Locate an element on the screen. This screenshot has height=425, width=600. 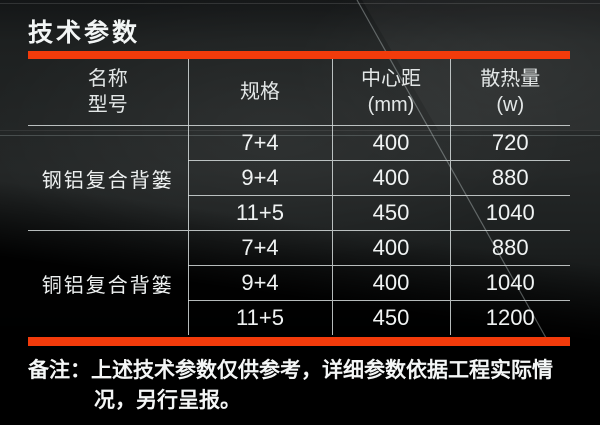
page-title: 技术参数 is located at coordinates (84, 33).